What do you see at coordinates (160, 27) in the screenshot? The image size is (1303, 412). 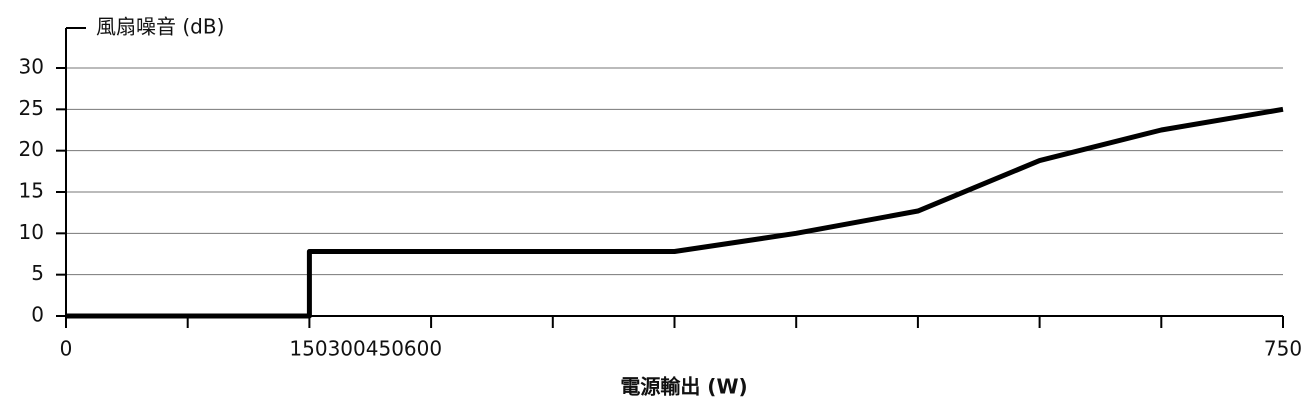 I see `y-axis-label: 風扇噪音 (dB)` at bounding box center [160, 27].